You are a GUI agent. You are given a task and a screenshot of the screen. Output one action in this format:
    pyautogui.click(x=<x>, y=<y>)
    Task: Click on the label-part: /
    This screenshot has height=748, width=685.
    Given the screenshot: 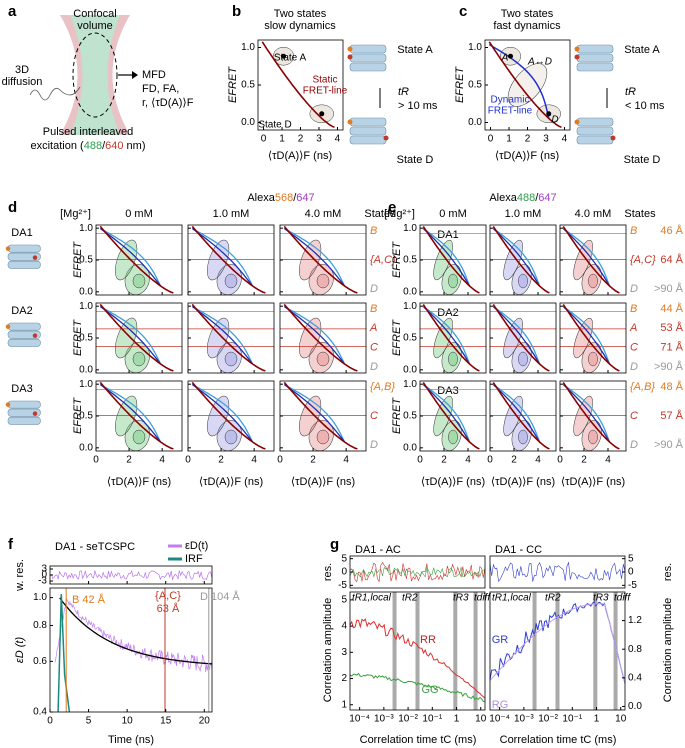 What is the action you would take?
    pyautogui.click(x=104, y=146)
    